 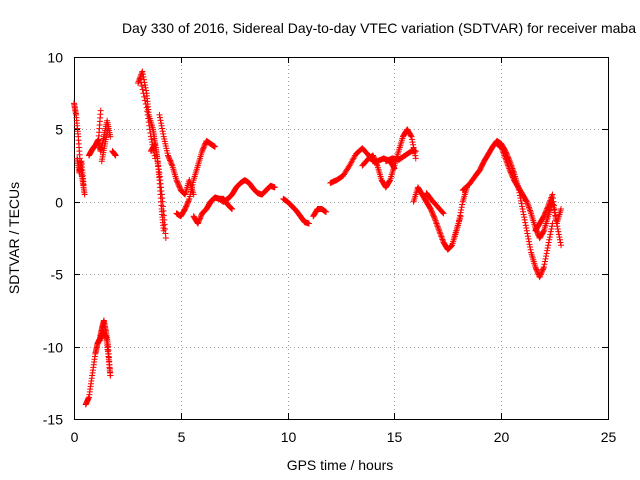 I want to click on y-axis-label: SDTVAR / TECUs, so click(x=14, y=238).